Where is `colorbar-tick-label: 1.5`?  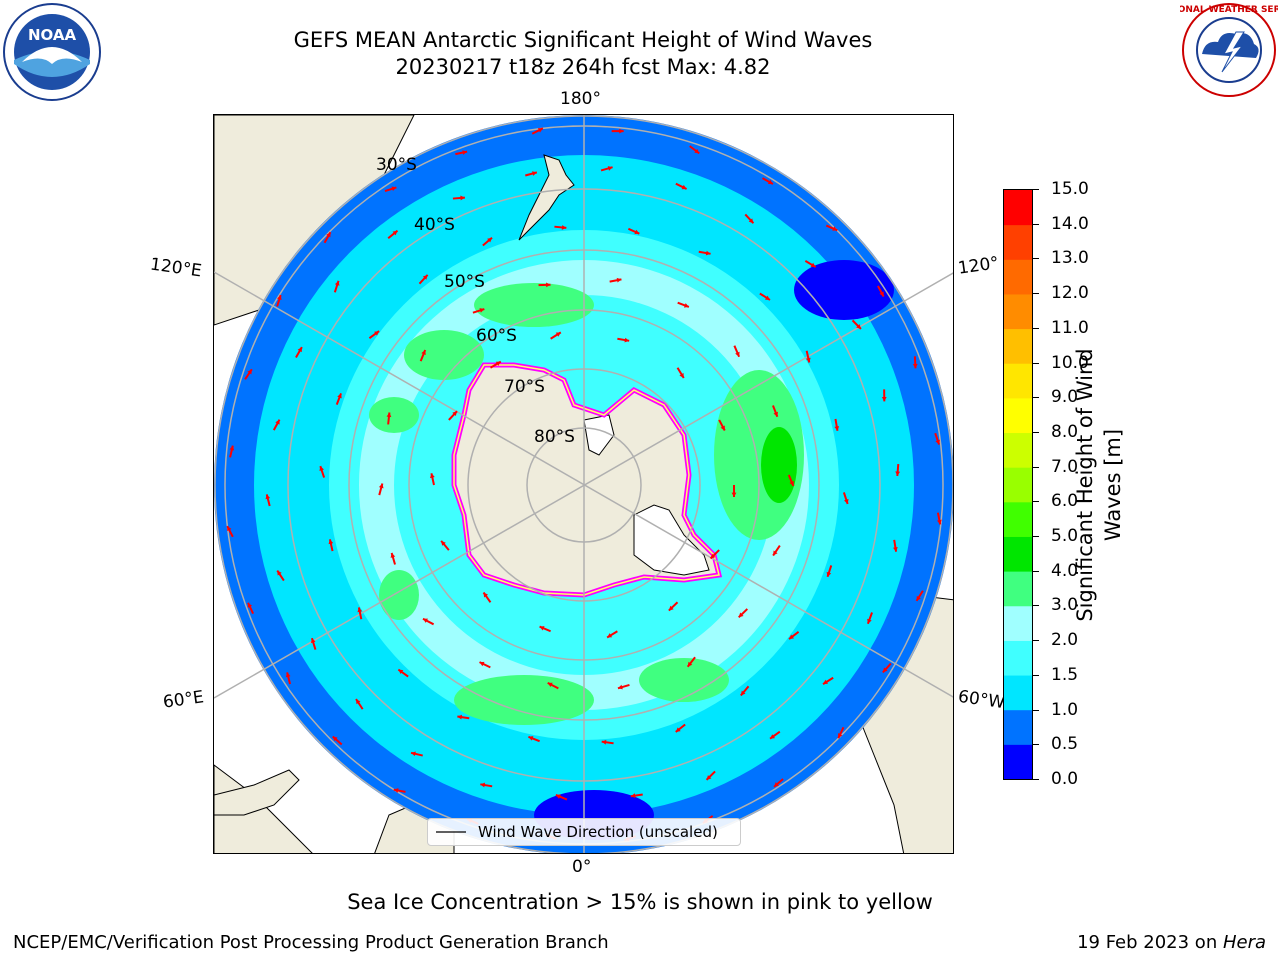 colorbar-tick-label: 1.5 is located at coordinates (1065, 674).